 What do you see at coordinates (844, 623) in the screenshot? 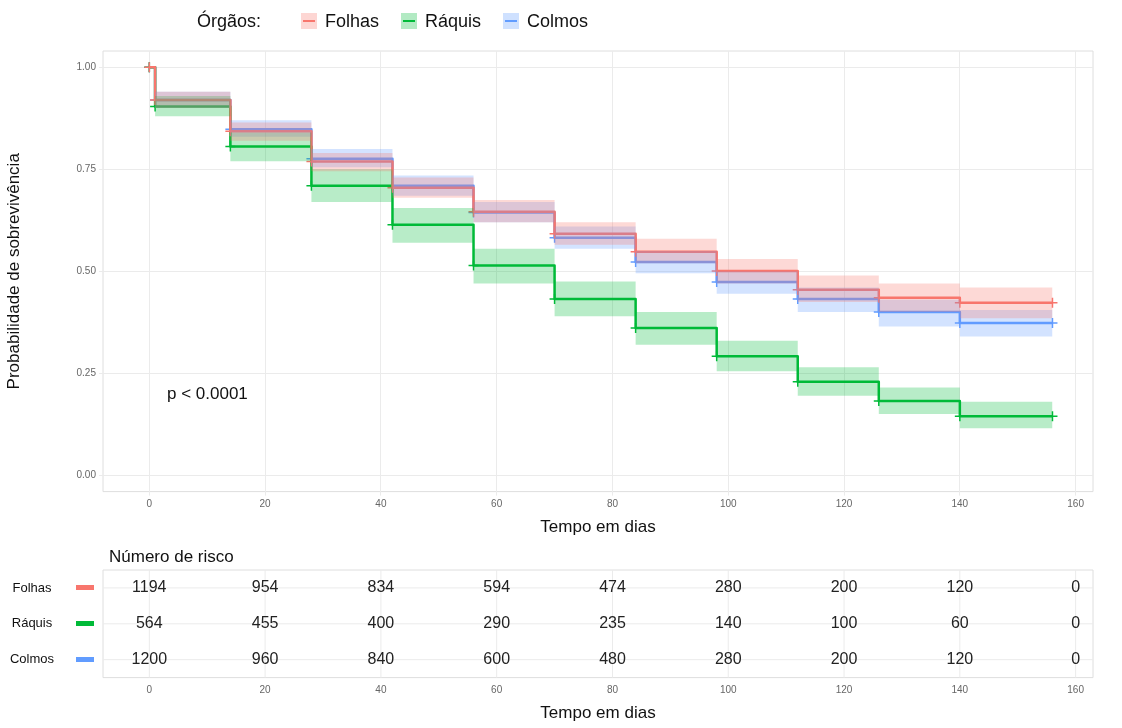
I see `data-label: 100` at bounding box center [844, 623].